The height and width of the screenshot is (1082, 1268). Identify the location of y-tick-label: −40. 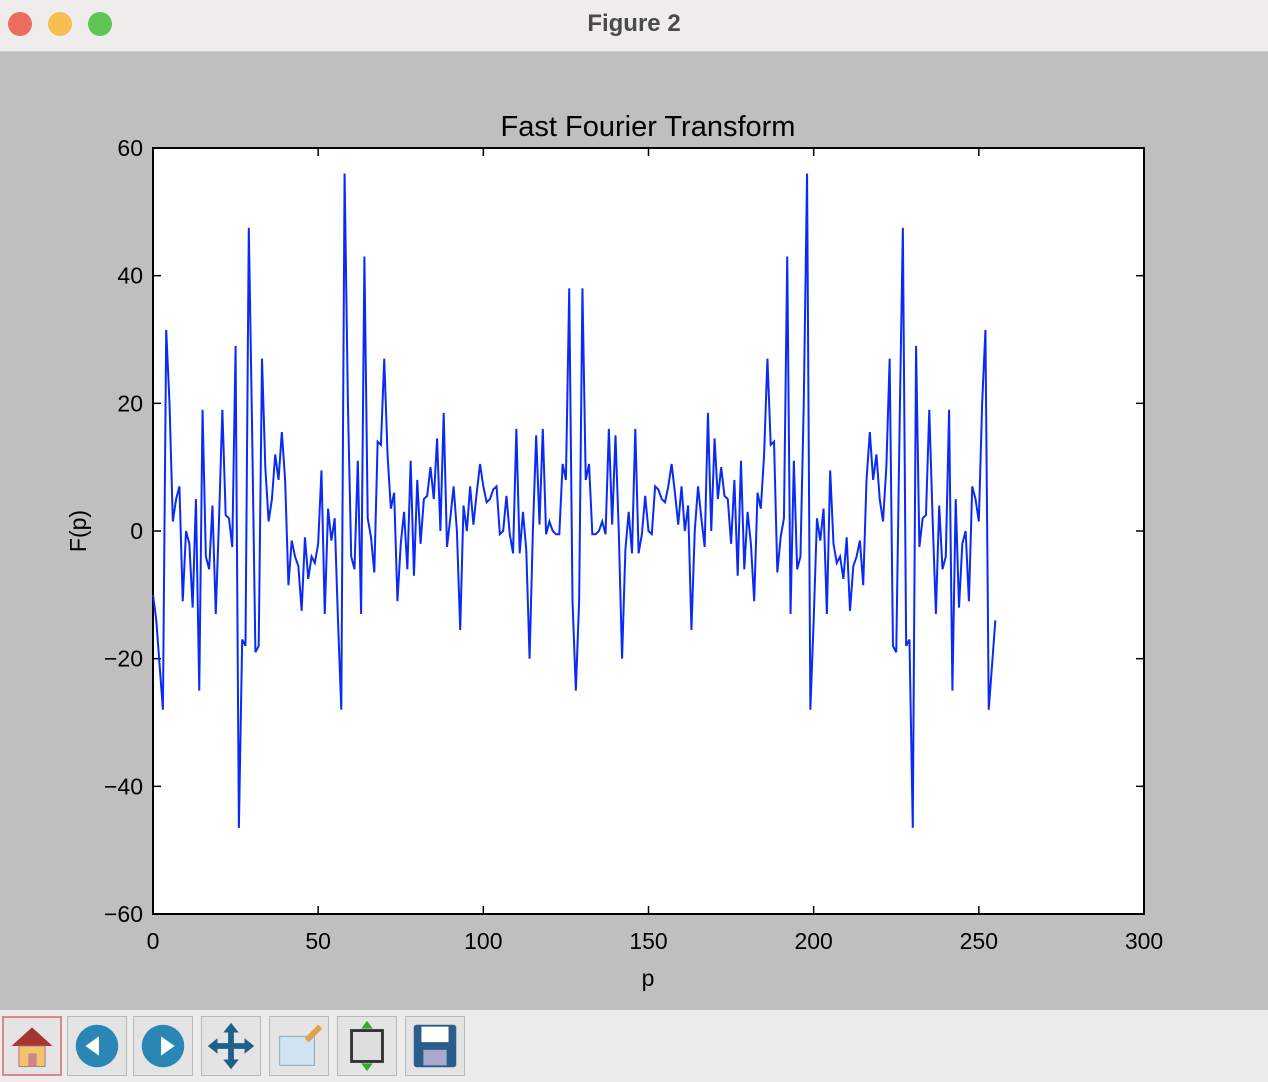
(123, 786).